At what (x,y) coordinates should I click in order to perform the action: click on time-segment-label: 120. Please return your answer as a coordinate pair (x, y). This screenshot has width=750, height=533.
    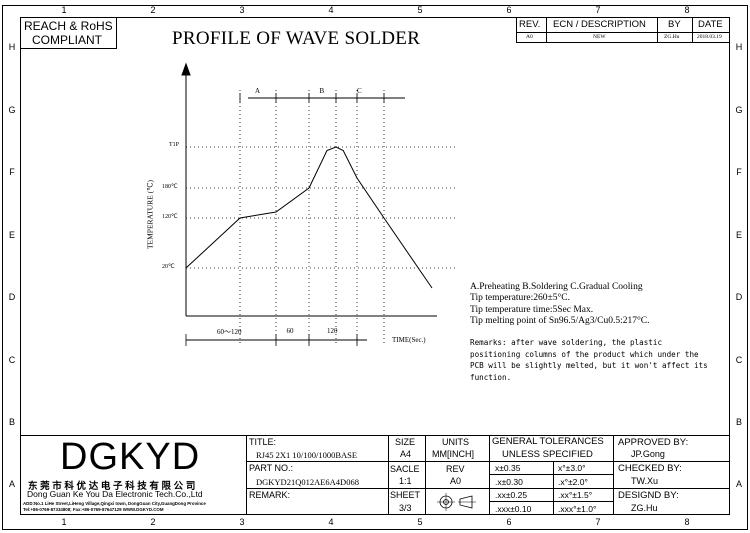
    Looking at the image, I should click on (332, 331).